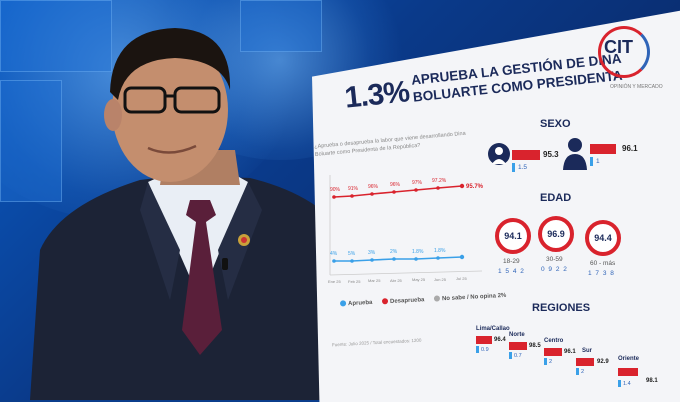 The image size is (680, 402). Describe the element at coordinates (518, 346) in the screenshot. I see `region-red-bar-norte` at that location.